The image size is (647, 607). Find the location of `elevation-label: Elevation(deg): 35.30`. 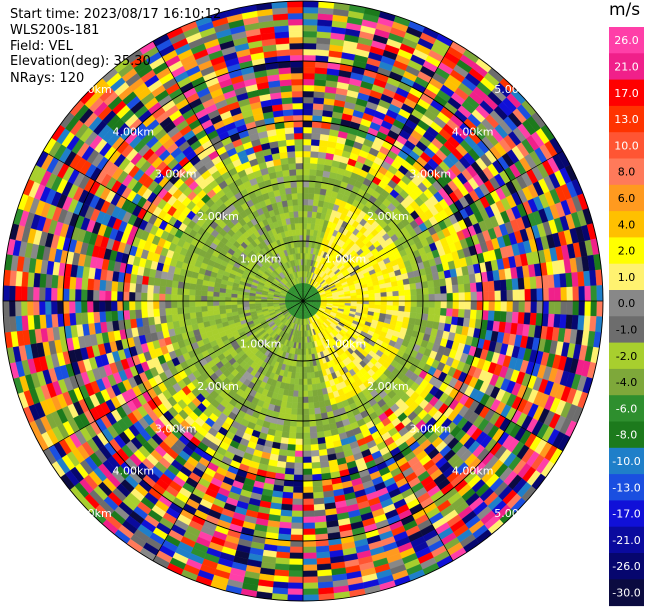

elevation-label: Elevation(deg): 35.30 is located at coordinates (80, 61).